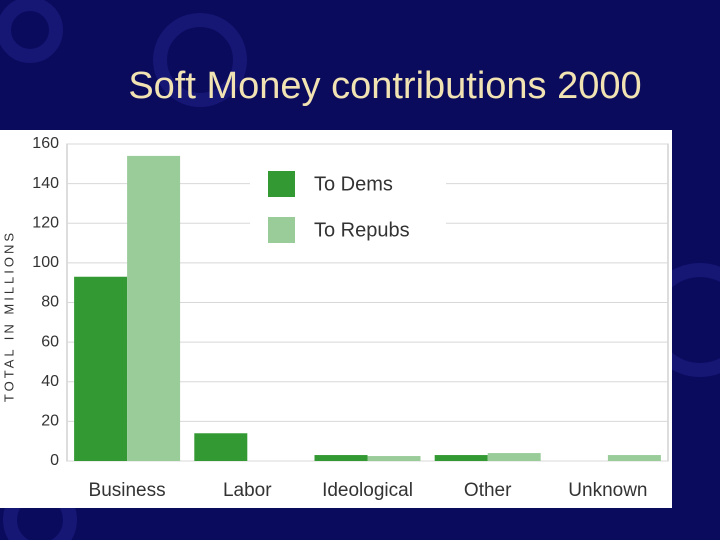  Describe the element at coordinates (247, 490) in the screenshot. I see `x-tick-label: Labor` at that location.